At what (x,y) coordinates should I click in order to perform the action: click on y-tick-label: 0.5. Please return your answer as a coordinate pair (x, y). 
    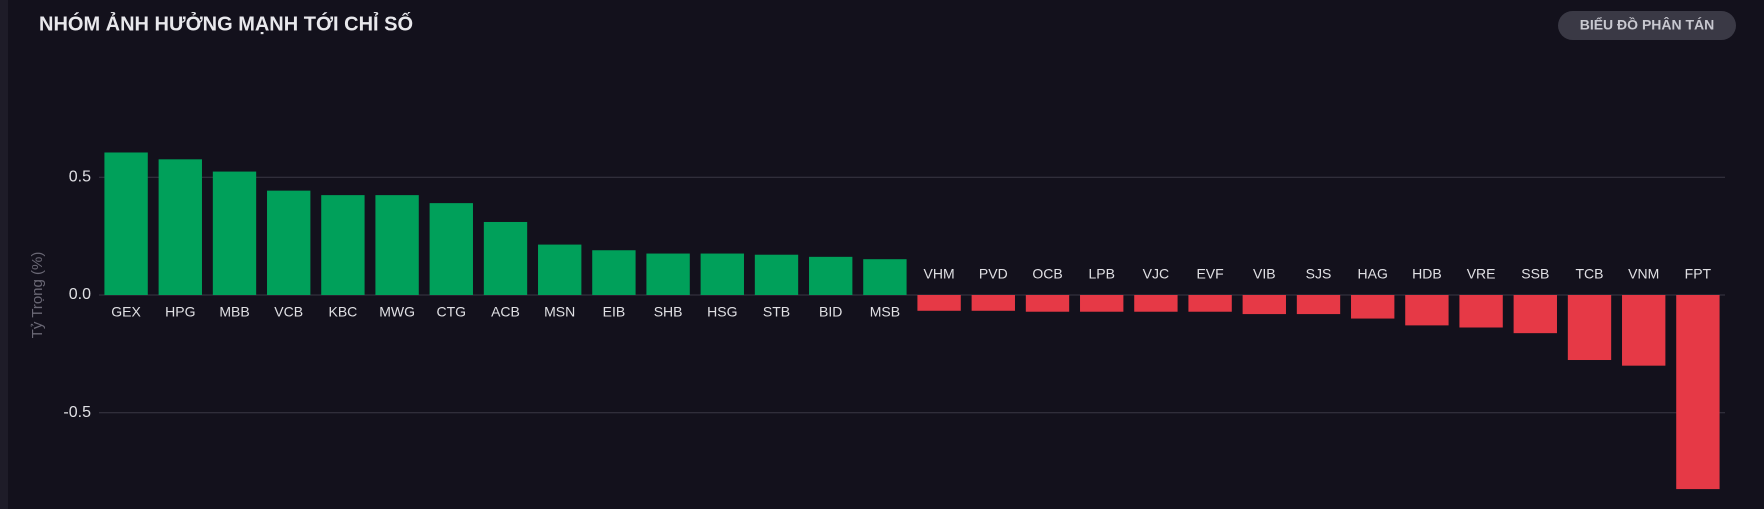
    Looking at the image, I should click on (80, 176).